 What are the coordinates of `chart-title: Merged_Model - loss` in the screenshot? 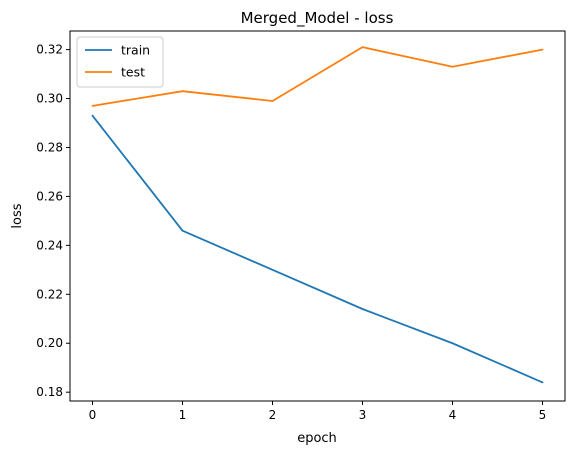 It's located at (317, 18).